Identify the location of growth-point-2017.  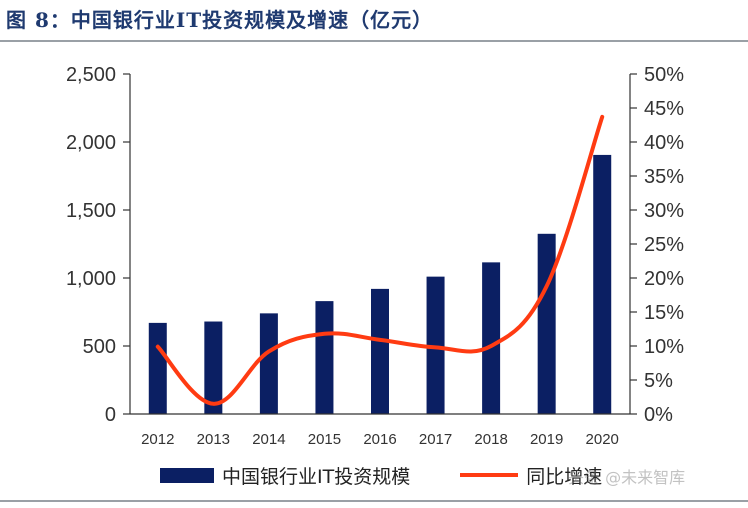
(436, 347).